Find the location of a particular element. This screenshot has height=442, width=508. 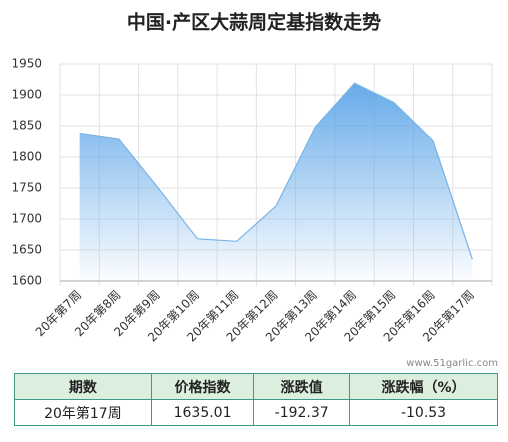

table-row: 期数 价格指数 涨跌值 涨跌幅（%） is located at coordinates (256, 386).